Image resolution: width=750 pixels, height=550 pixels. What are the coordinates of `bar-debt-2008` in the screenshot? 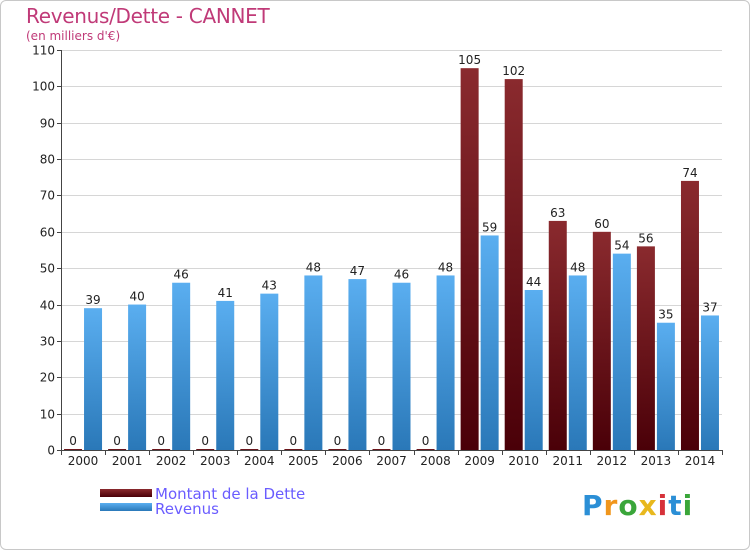 It's located at (425, 449).